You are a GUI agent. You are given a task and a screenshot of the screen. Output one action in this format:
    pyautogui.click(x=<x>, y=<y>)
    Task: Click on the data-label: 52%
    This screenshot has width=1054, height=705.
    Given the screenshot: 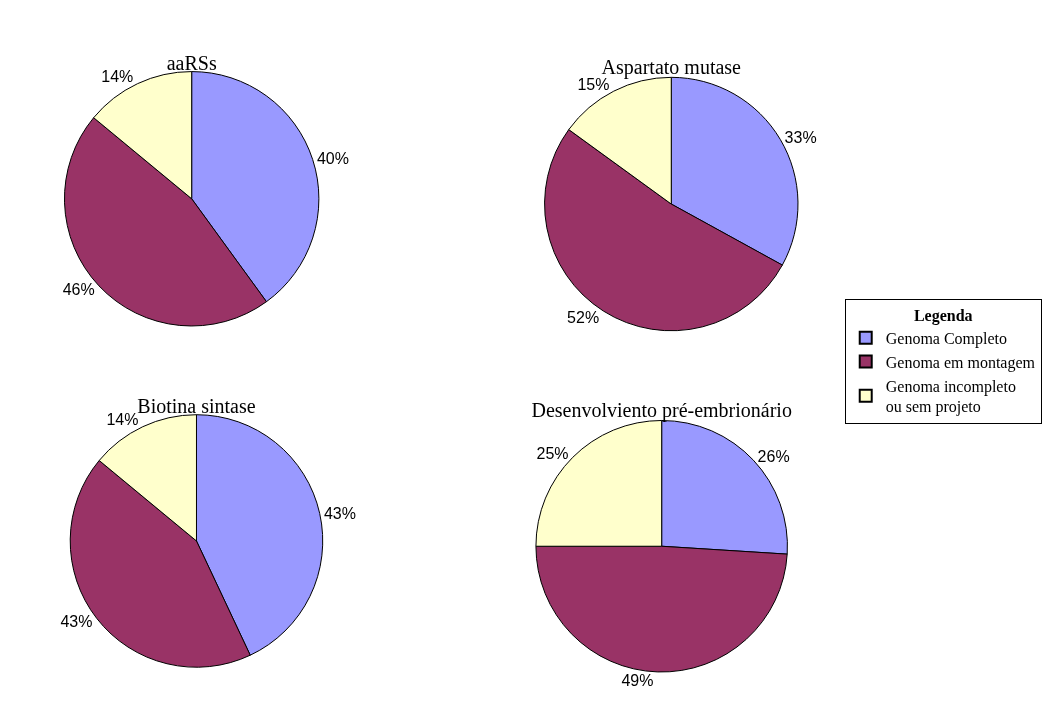 What is the action you would take?
    pyautogui.click(x=583, y=317)
    